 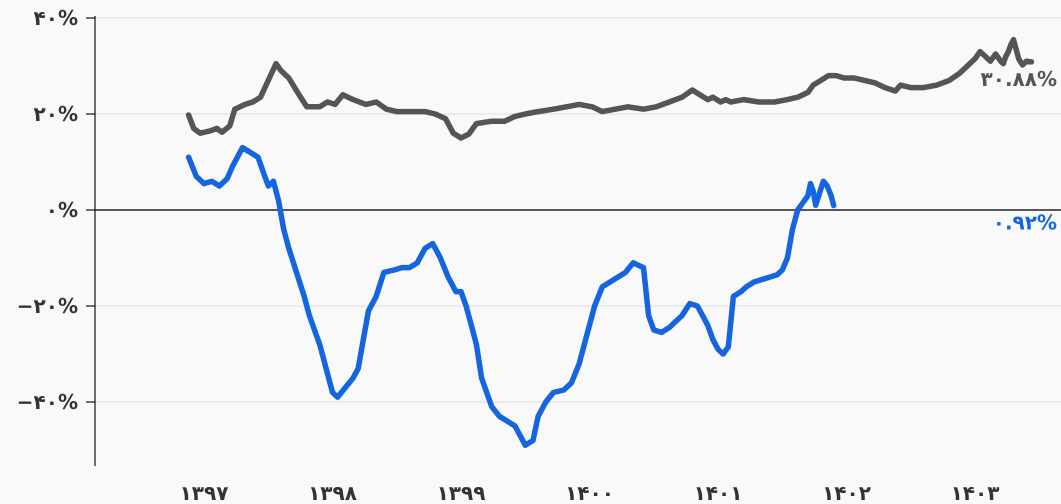 I want to click on x-tick-label: ۱۴۰۰, so click(x=589, y=492).